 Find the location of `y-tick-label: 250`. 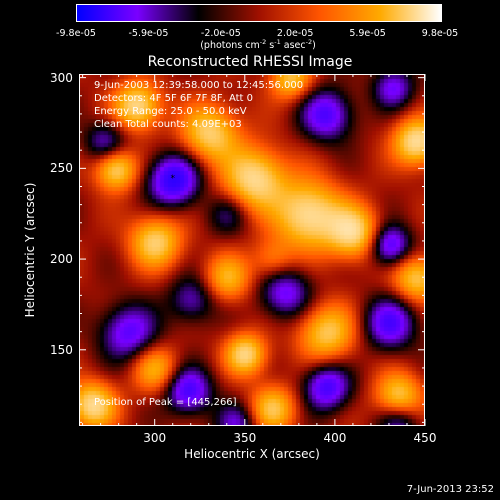

y-tick-label: 250 is located at coordinates (61, 168).